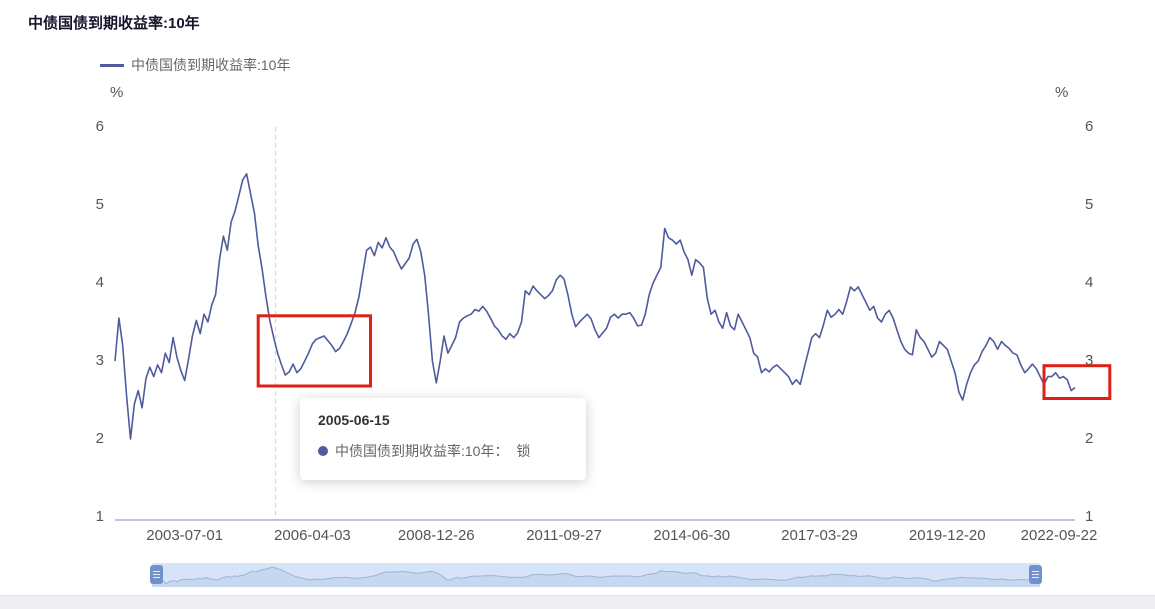  Describe the element at coordinates (99, 438) in the screenshot. I see `y-tick-left-label: 2` at that location.